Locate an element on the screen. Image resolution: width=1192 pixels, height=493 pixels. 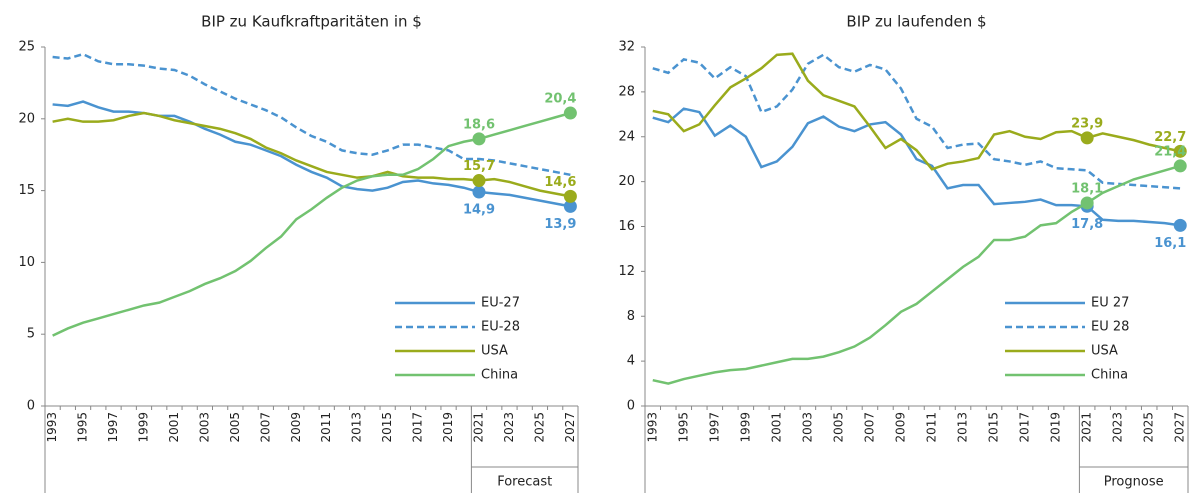
value-label: 23,9 is located at coordinates (1087, 123).